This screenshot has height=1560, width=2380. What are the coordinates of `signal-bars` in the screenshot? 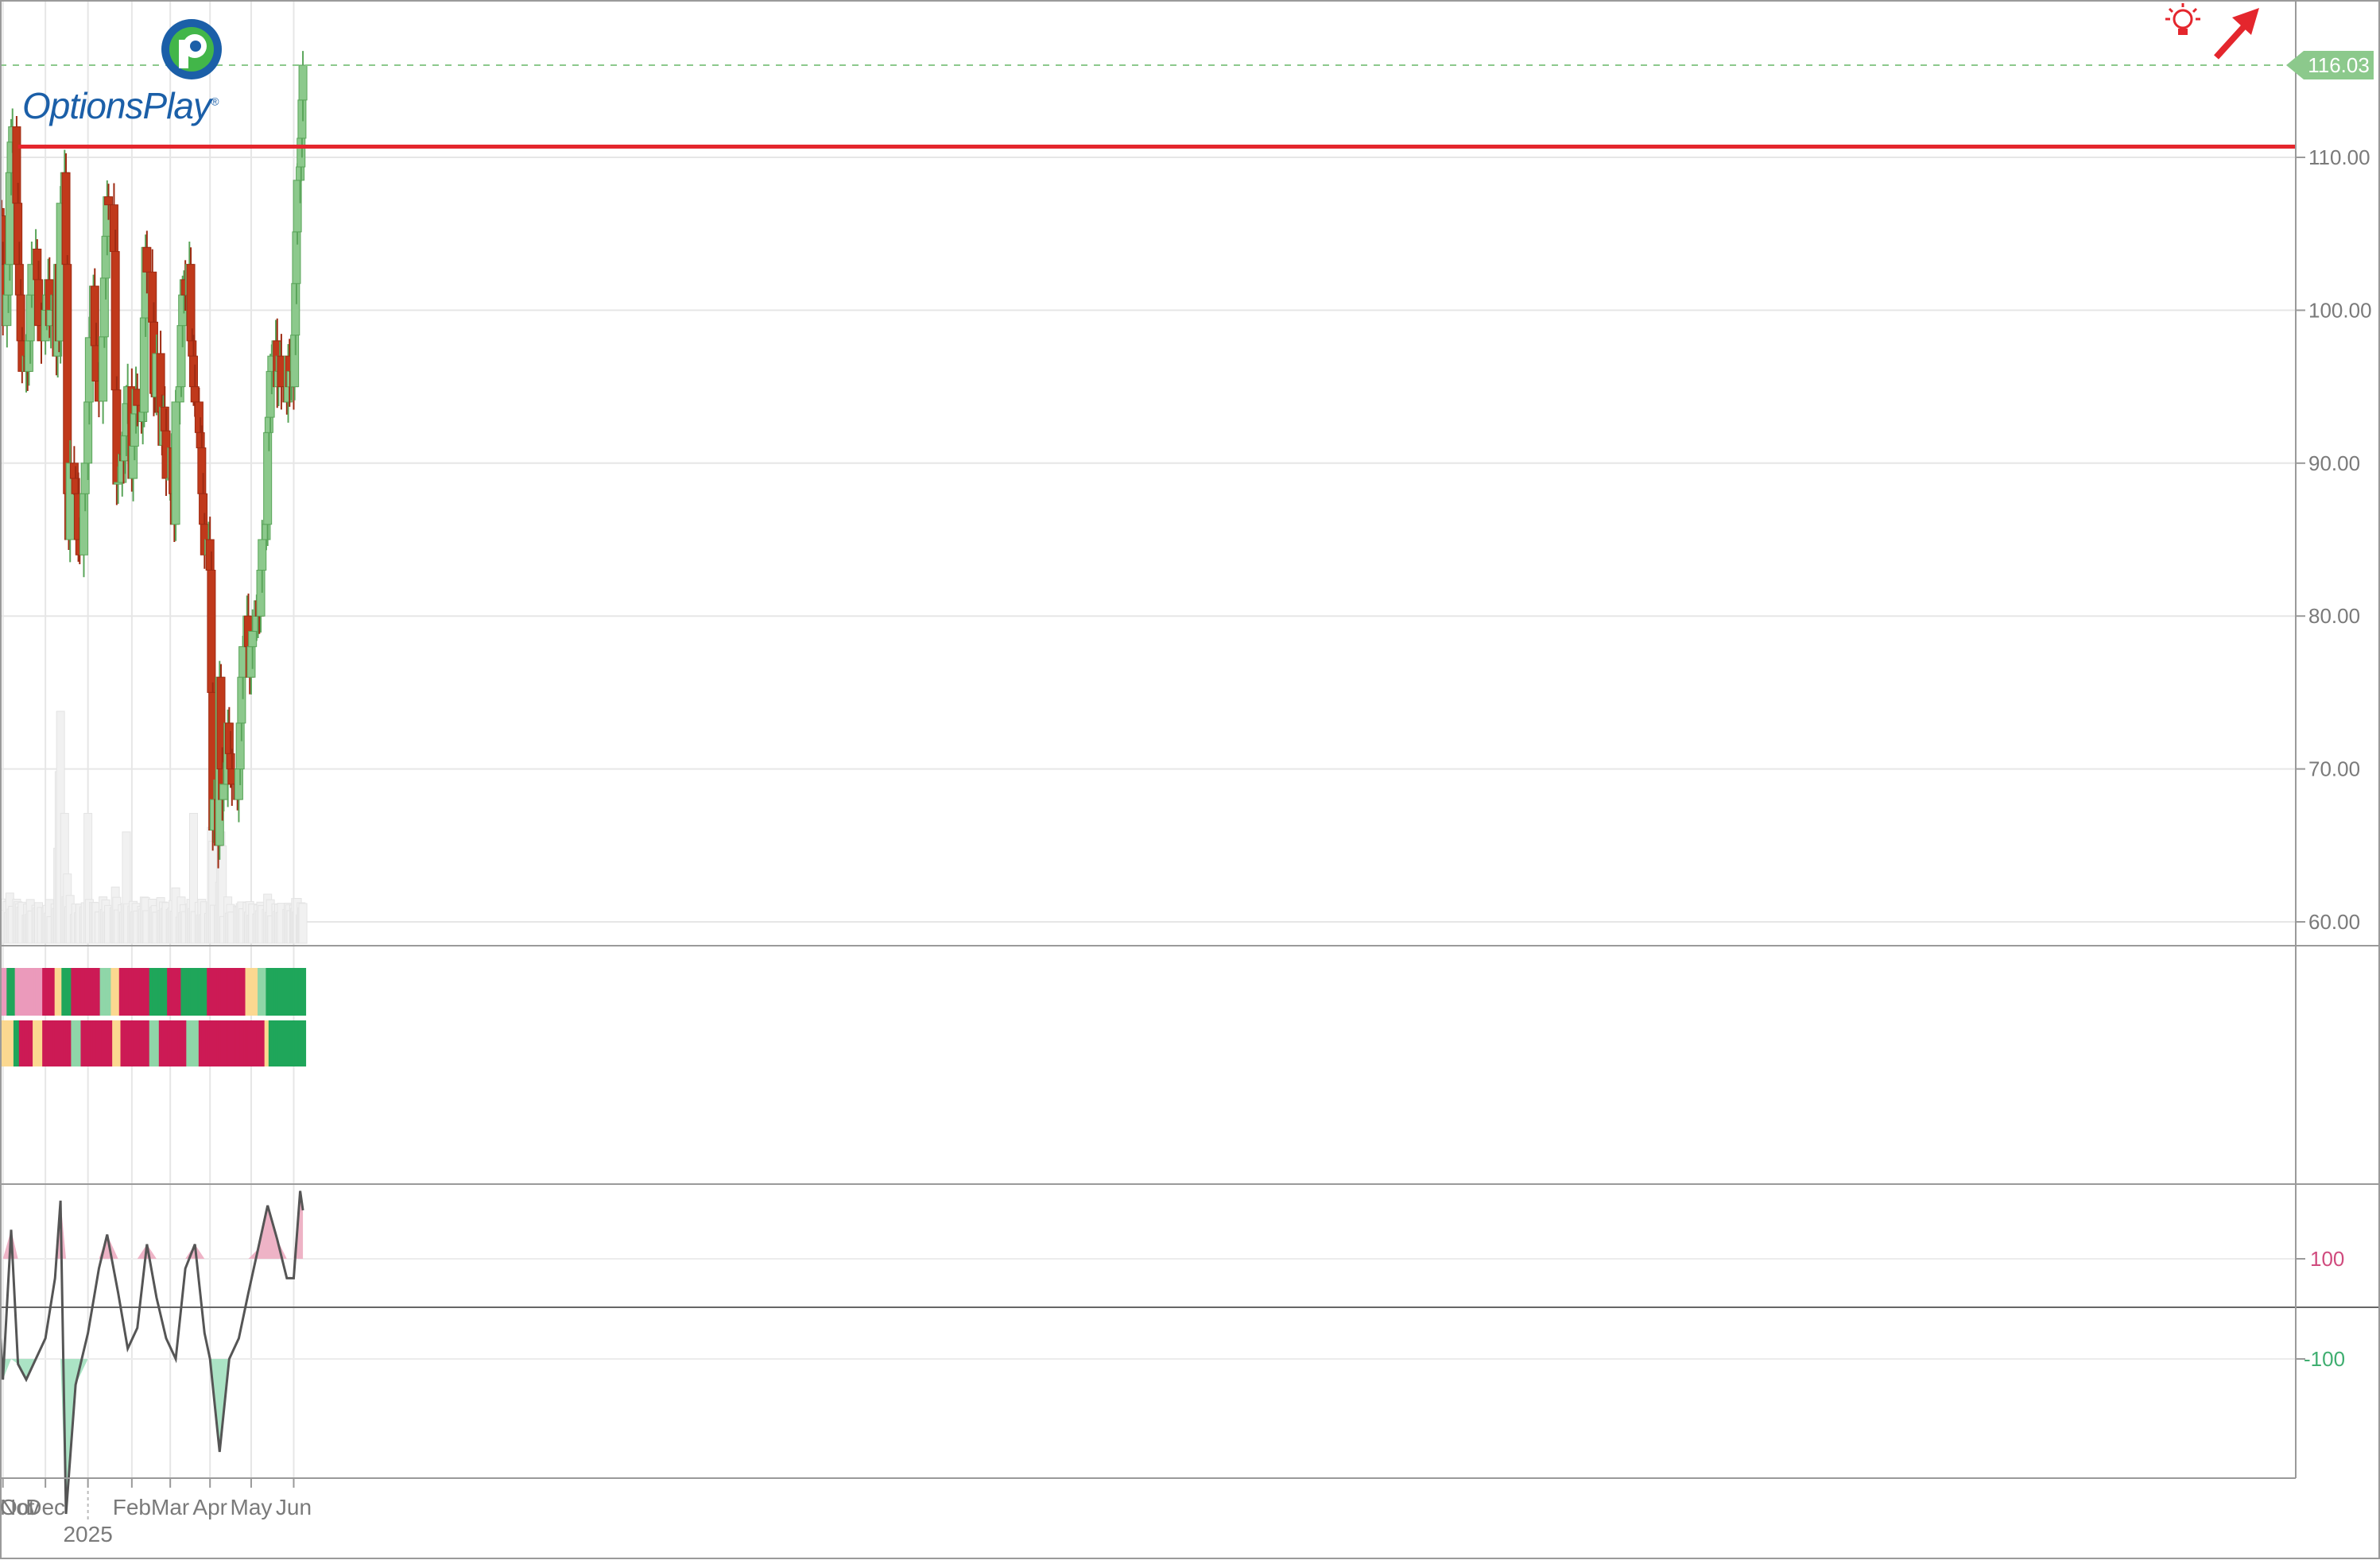 It's located at (153, 1017).